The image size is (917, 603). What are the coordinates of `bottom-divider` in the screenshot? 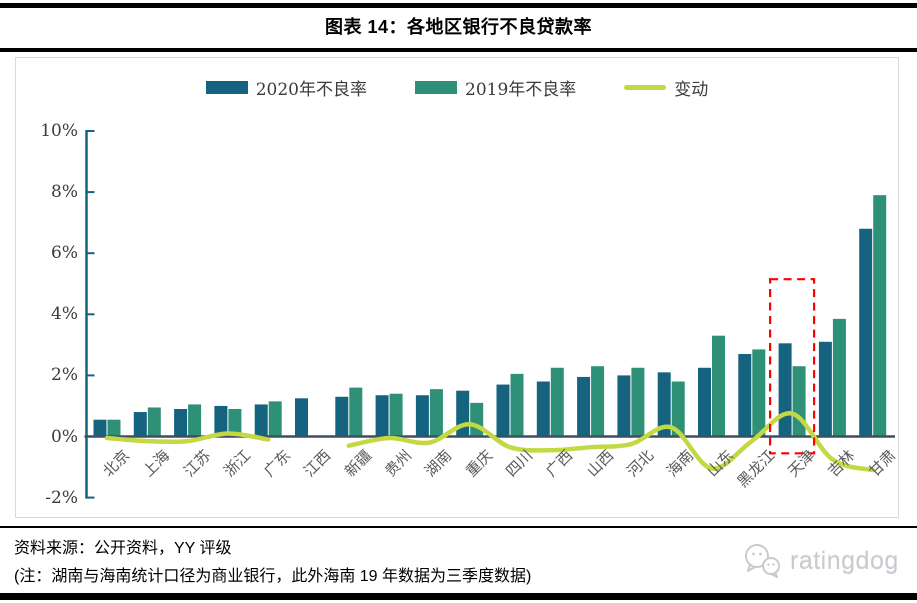 It's located at (458, 596).